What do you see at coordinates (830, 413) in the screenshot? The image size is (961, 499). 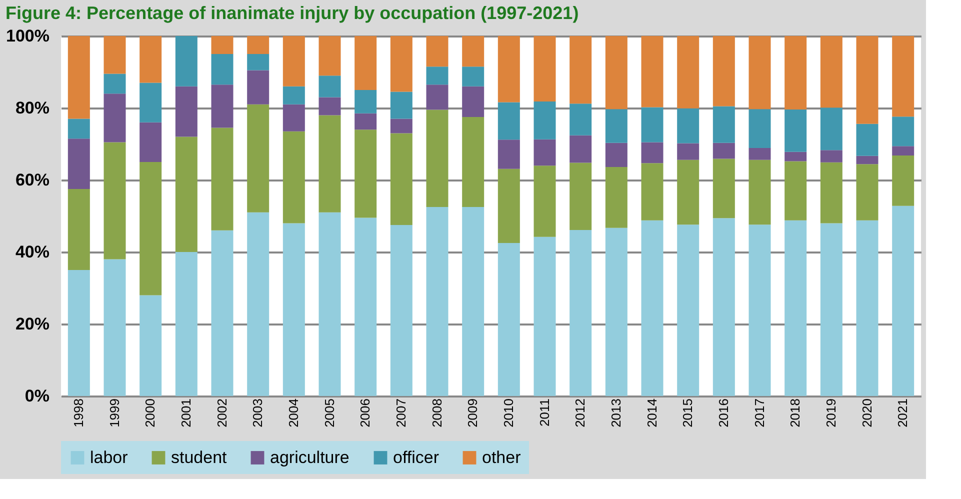 I see `x-tick-label: 2019` at bounding box center [830, 413].